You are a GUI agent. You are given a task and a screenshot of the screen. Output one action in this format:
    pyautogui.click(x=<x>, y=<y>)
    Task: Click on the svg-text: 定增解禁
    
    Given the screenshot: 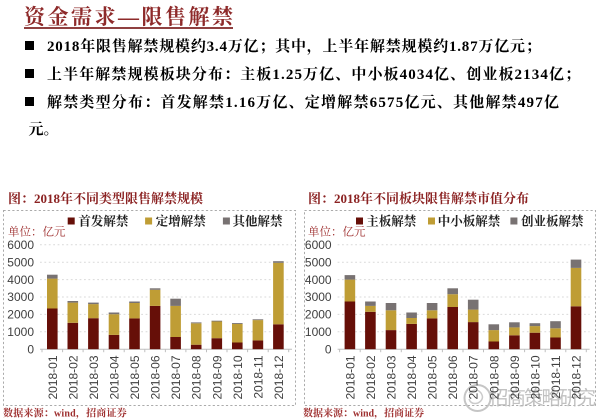 What is the action you would take?
    pyautogui.click(x=181, y=221)
    